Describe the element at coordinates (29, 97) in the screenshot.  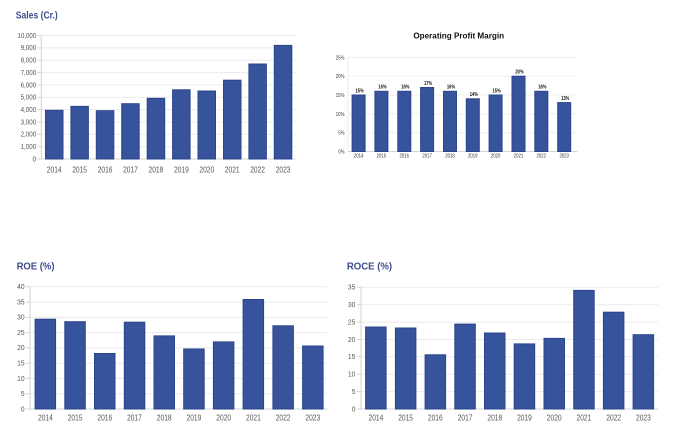
I see `svg-text: 5,000` at that location.